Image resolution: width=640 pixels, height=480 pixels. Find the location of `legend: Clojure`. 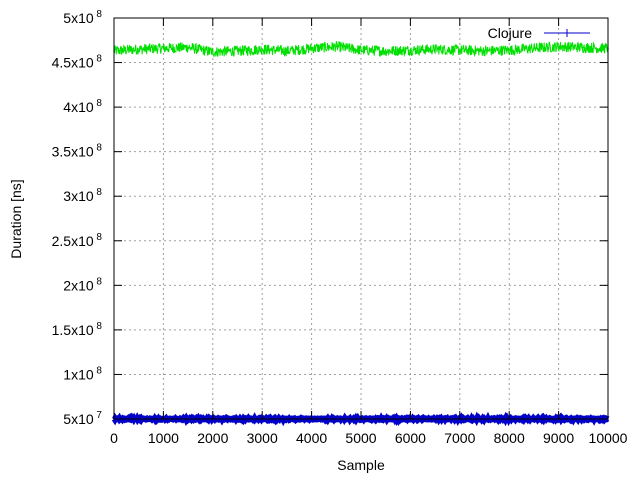

legend: Clojure is located at coordinates (539, 33).